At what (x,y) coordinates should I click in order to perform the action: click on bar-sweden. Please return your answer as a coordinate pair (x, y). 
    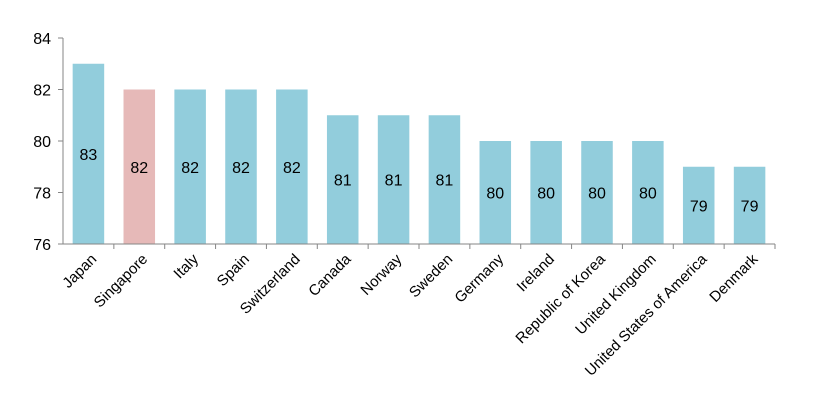
    Looking at the image, I should click on (444, 179).